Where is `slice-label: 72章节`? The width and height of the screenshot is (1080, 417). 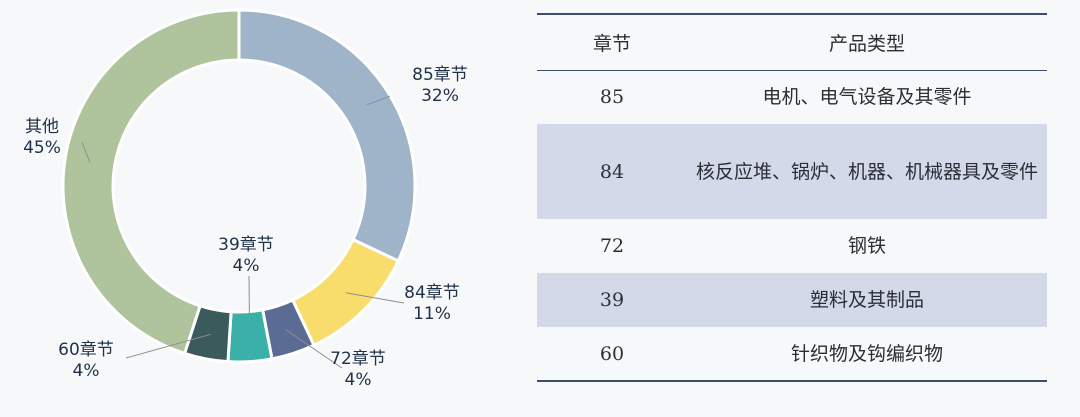
slice-label: 72章节 is located at coordinates (358, 359).